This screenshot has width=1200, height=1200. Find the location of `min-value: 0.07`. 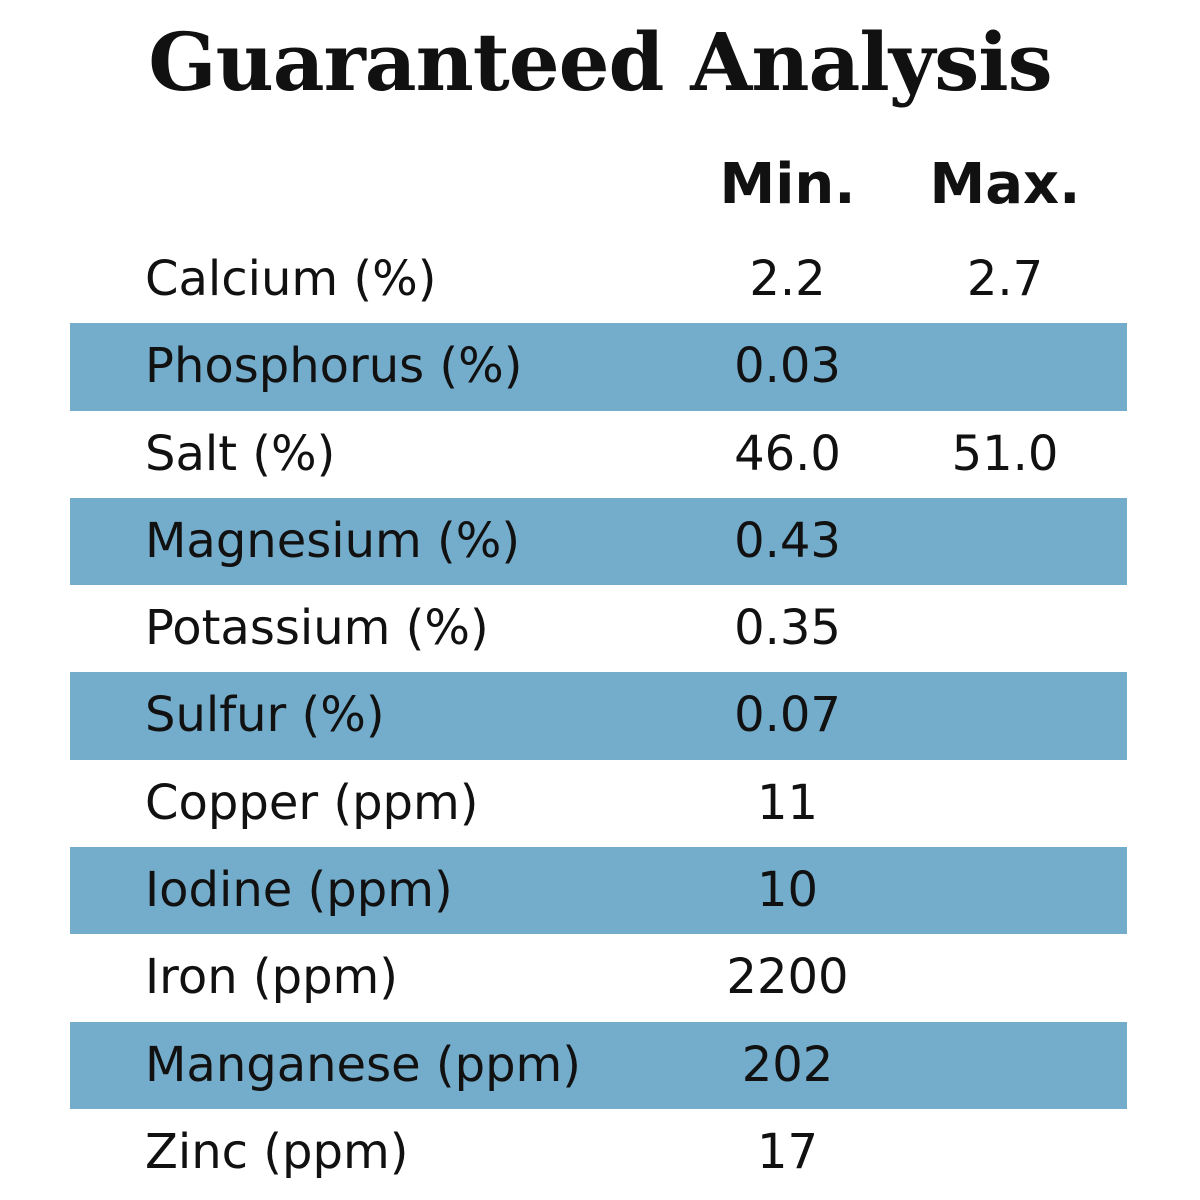

min-value: 0.07 is located at coordinates (787, 715).